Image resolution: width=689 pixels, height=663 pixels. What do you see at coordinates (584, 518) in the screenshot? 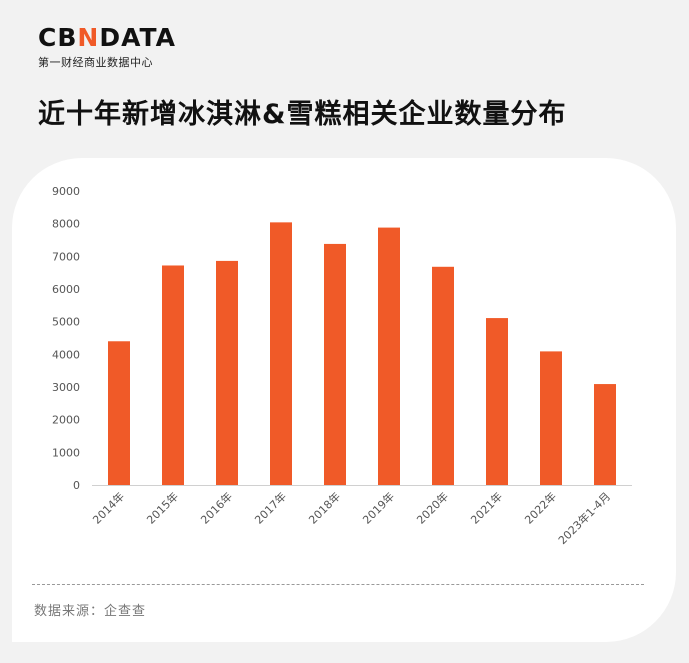
I see `x-tick-label: 2023年1-4月` at bounding box center [584, 518].